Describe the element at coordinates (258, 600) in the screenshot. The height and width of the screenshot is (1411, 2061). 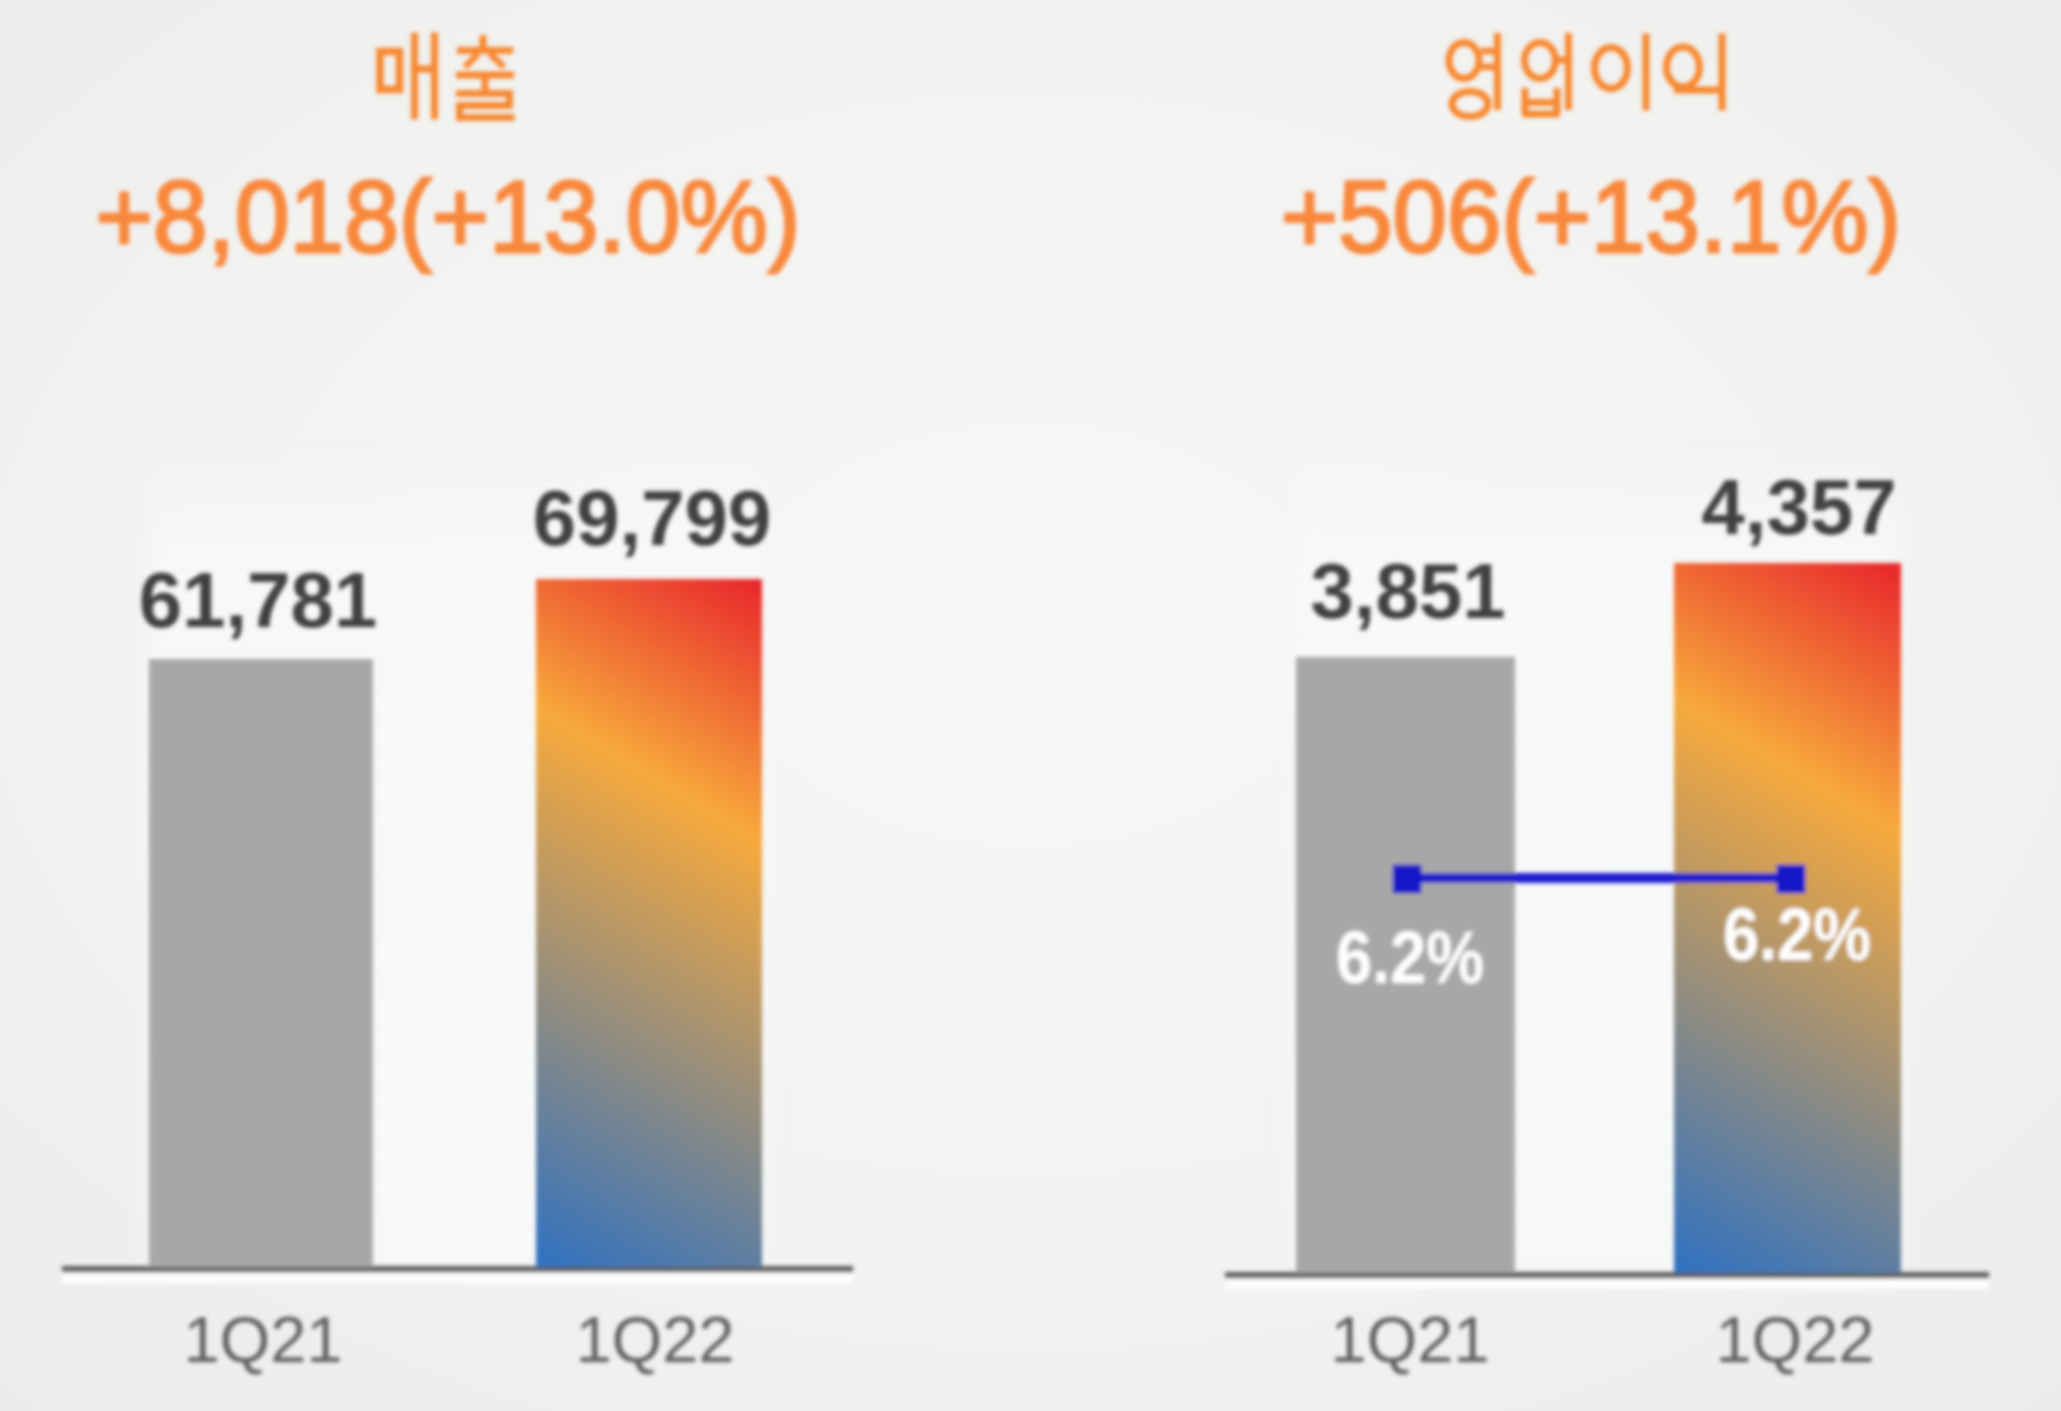
I see `svg-text: 61,781` at that location.